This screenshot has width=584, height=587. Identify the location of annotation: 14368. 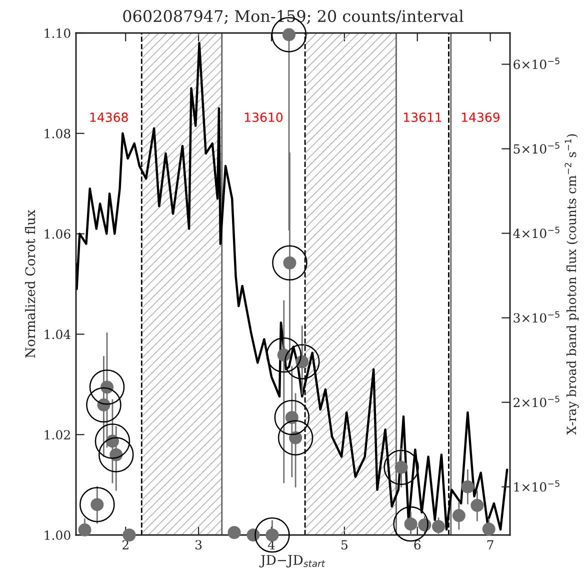
(109, 117).